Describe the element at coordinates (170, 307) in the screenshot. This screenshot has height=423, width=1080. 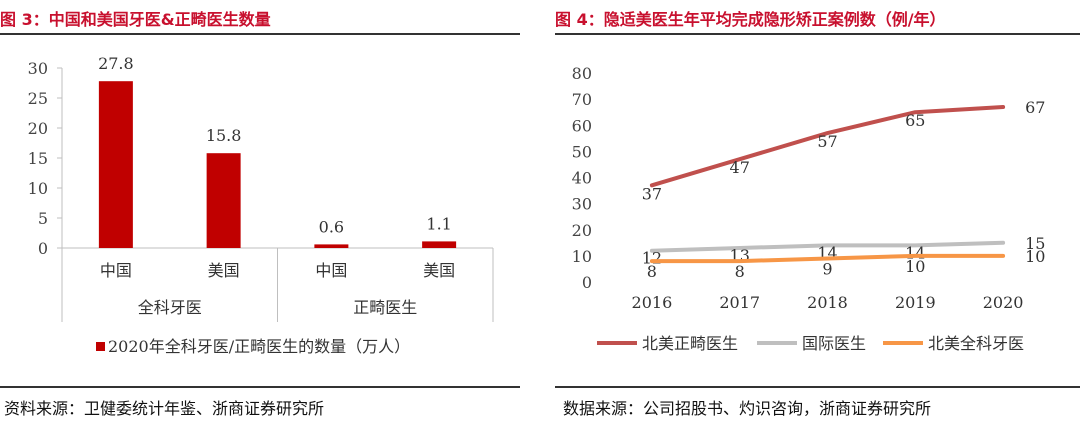
I see `group-label: 全科牙医` at that location.